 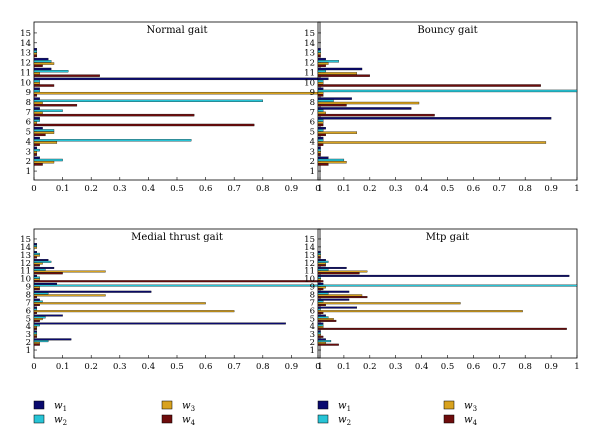 I want to click on legend-label-subscript: 1, so click(x=65, y=409).